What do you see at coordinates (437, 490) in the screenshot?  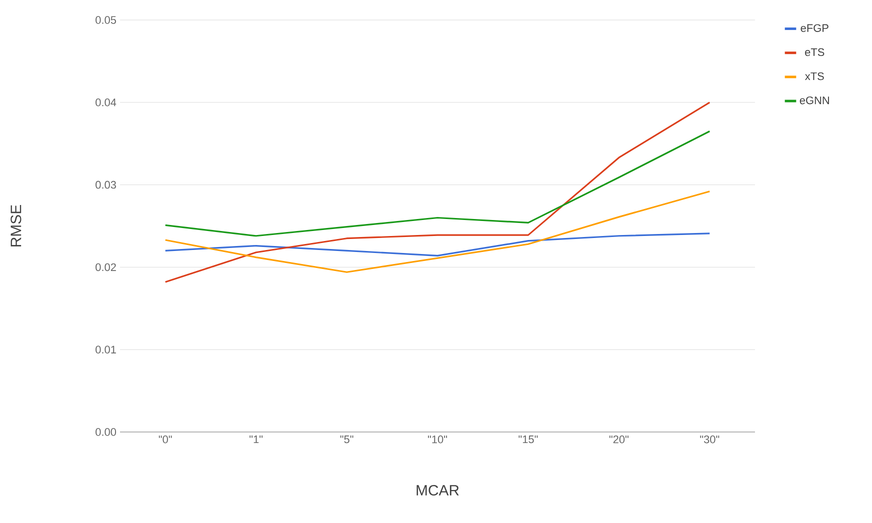 I see `x-axis-title: MCAR` at bounding box center [437, 490].